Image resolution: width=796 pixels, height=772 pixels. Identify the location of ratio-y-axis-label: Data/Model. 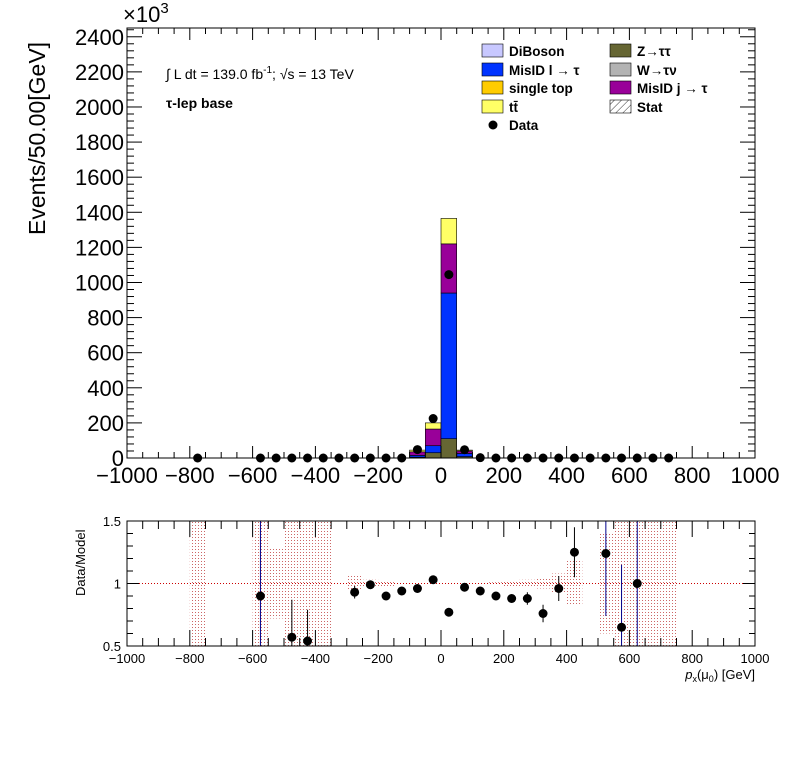
(80, 562).